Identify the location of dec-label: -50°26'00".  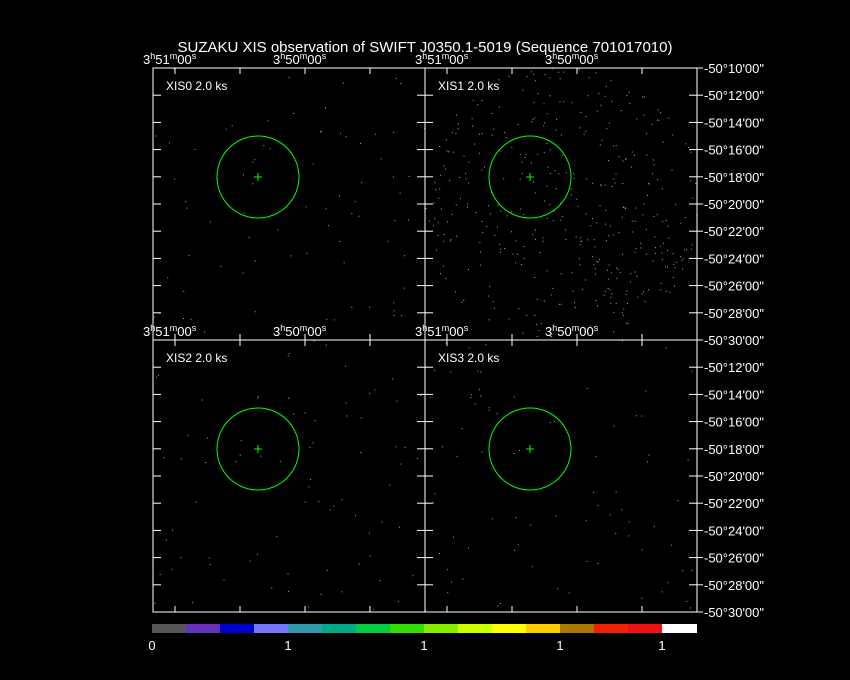
(734, 286).